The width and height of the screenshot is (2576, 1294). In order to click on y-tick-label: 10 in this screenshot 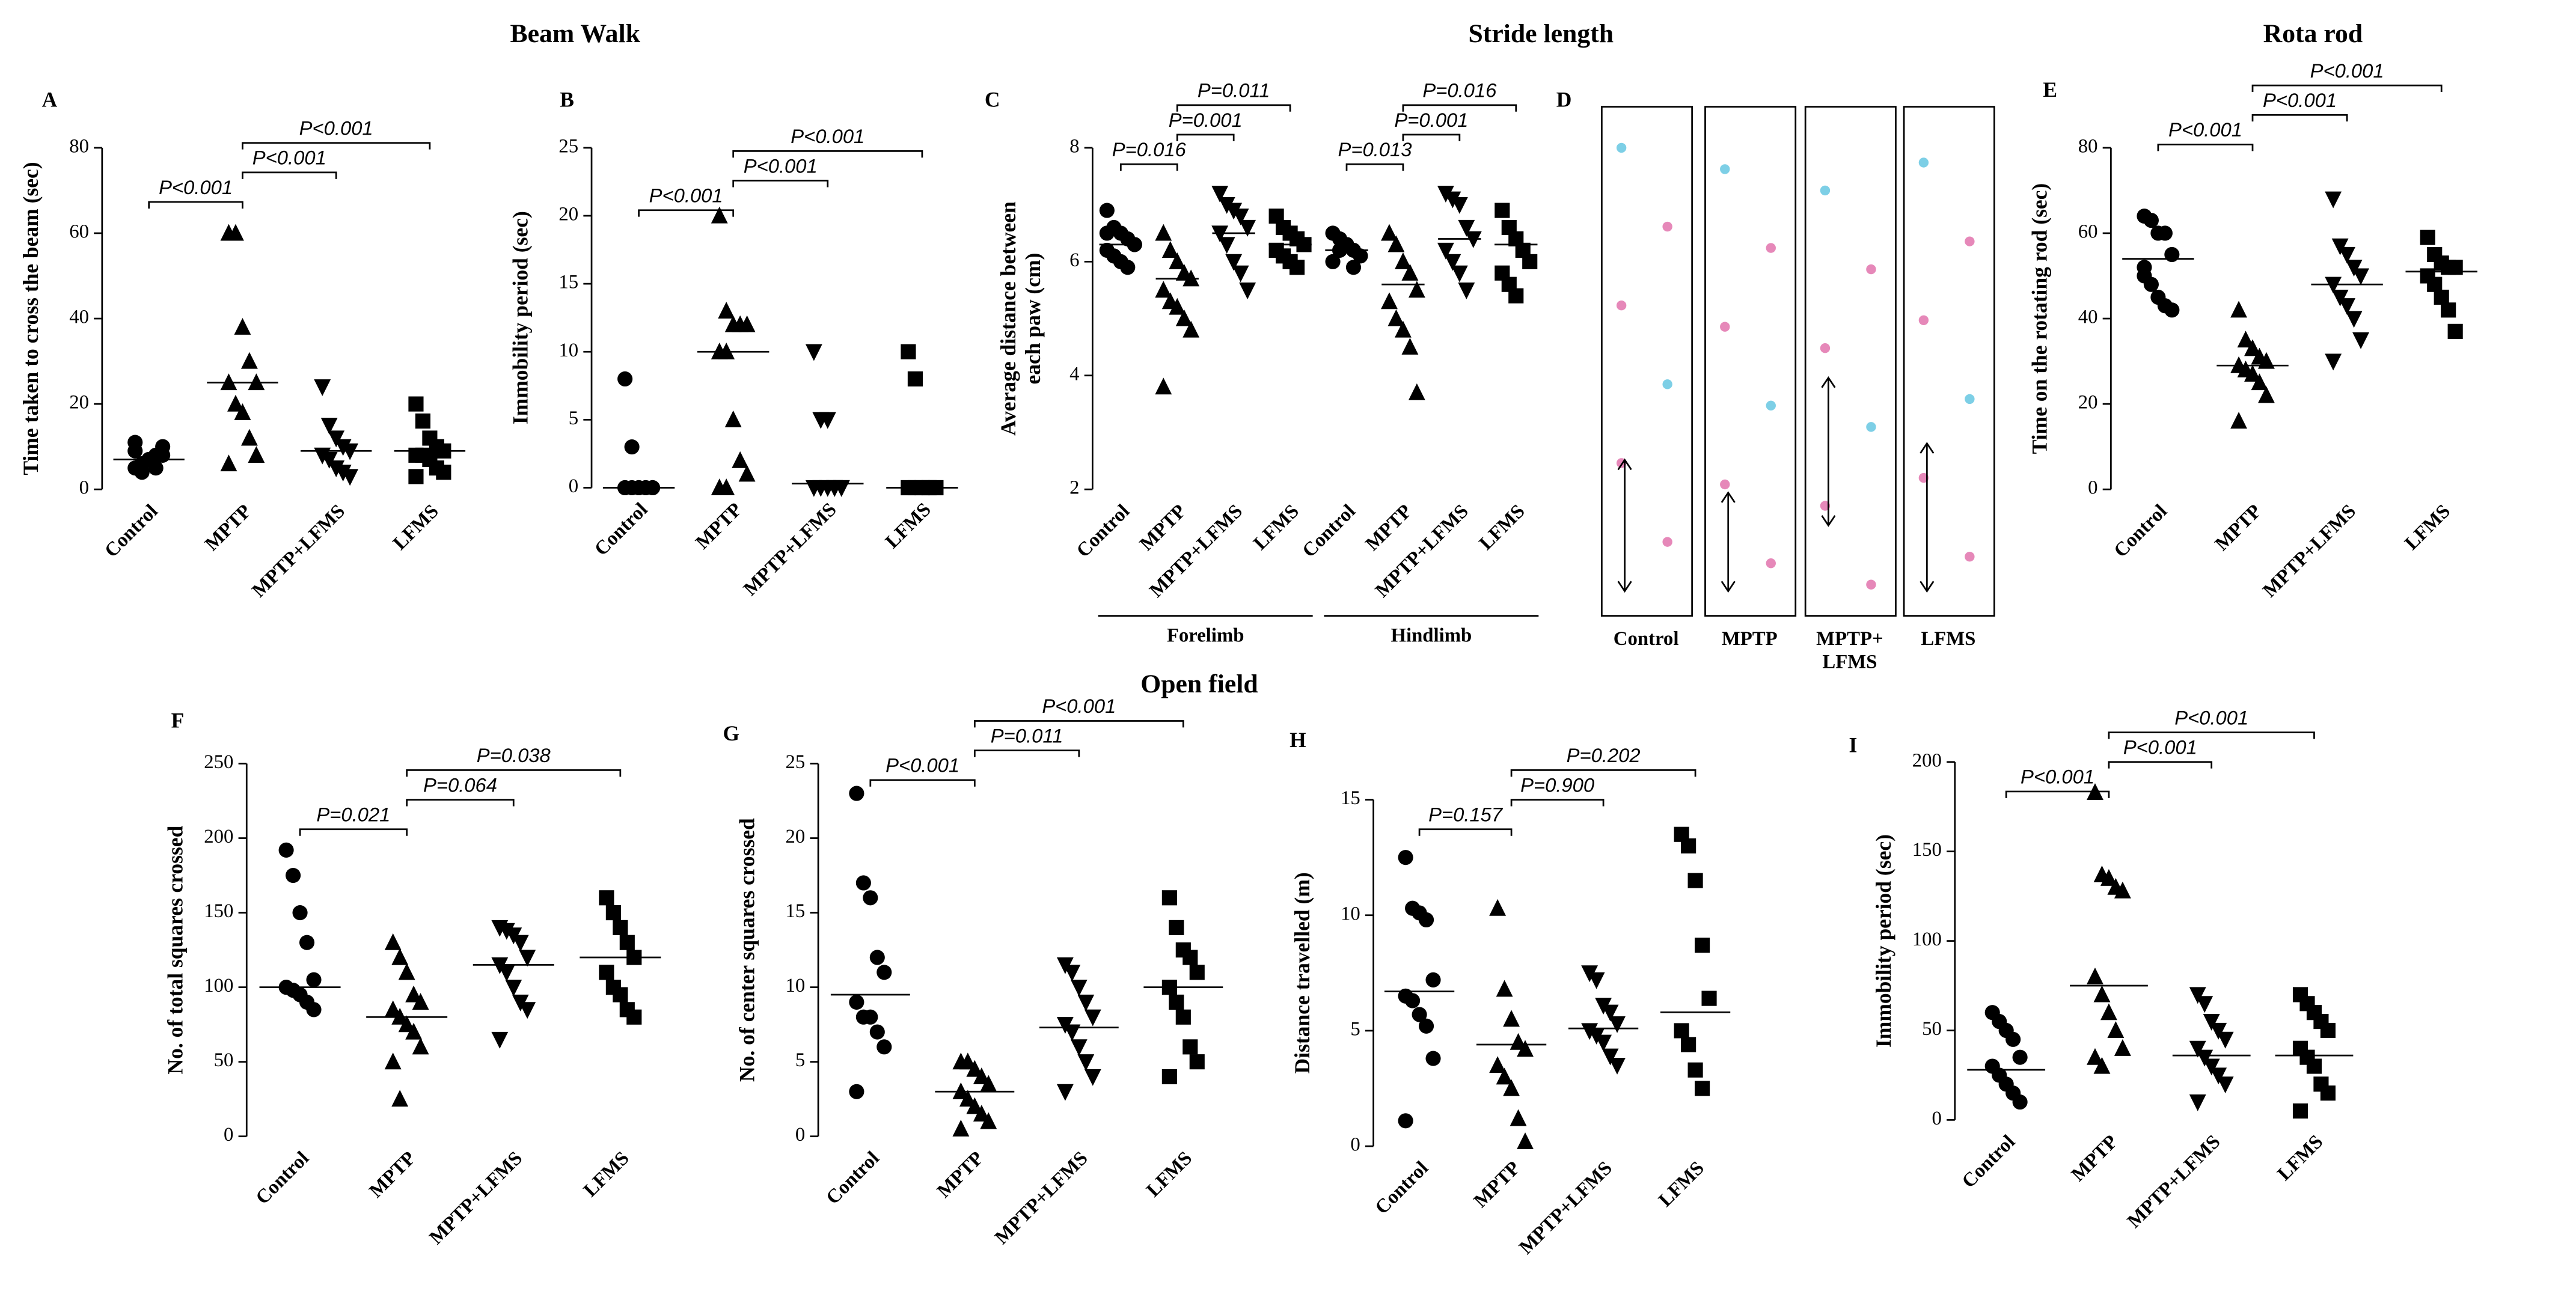, I will do `click(1350, 913)`.